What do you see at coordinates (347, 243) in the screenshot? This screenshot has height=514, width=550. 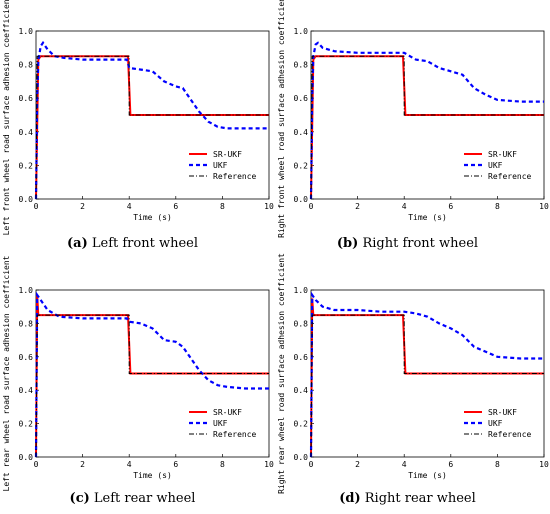 I see `caption-label: (b)` at bounding box center [347, 243].